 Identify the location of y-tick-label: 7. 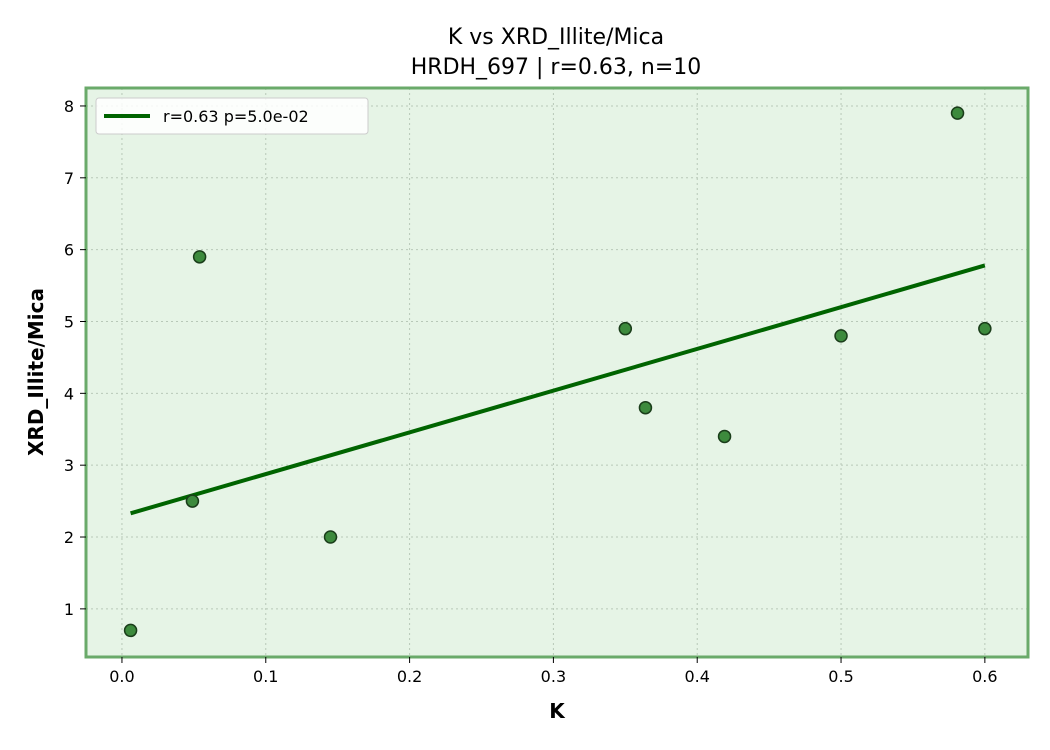
(69, 178).